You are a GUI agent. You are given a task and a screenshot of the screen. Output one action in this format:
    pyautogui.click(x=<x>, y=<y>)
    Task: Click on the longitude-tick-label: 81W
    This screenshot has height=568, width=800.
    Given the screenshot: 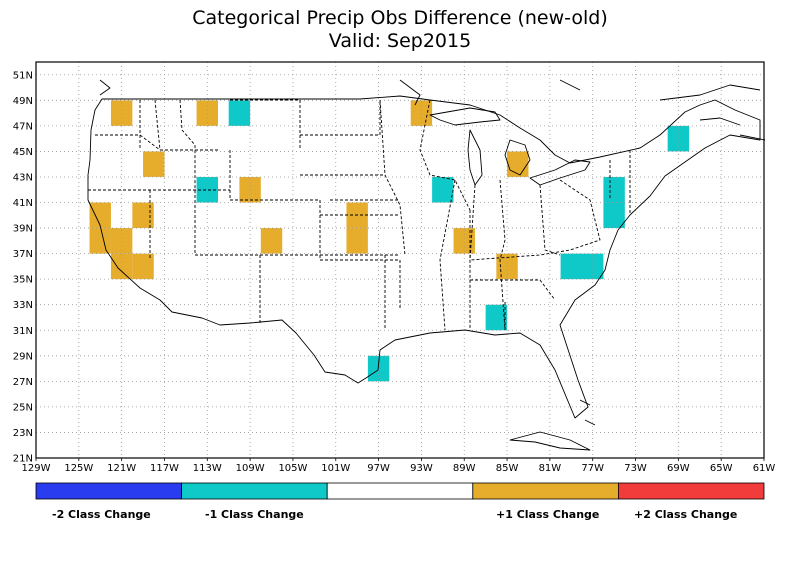 What is the action you would take?
    pyautogui.click(x=550, y=468)
    